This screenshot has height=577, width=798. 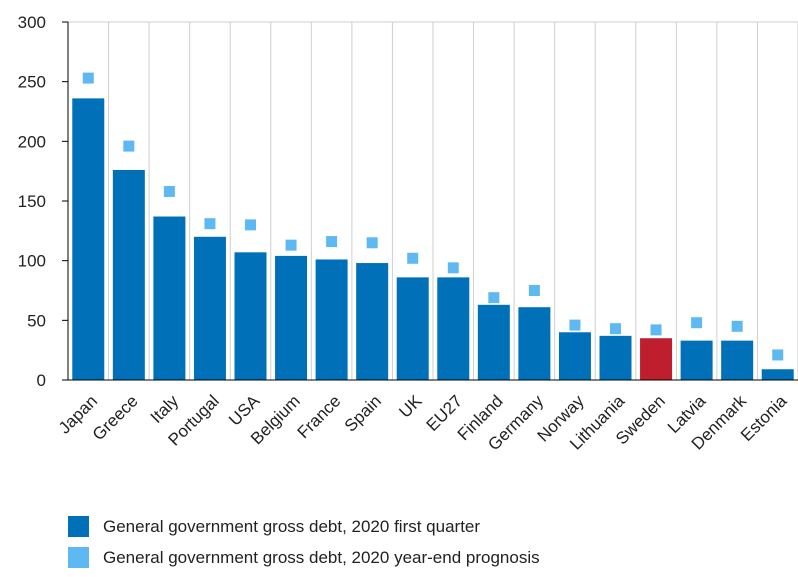 I want to click on marker-uk, so click(x=413, y=258).